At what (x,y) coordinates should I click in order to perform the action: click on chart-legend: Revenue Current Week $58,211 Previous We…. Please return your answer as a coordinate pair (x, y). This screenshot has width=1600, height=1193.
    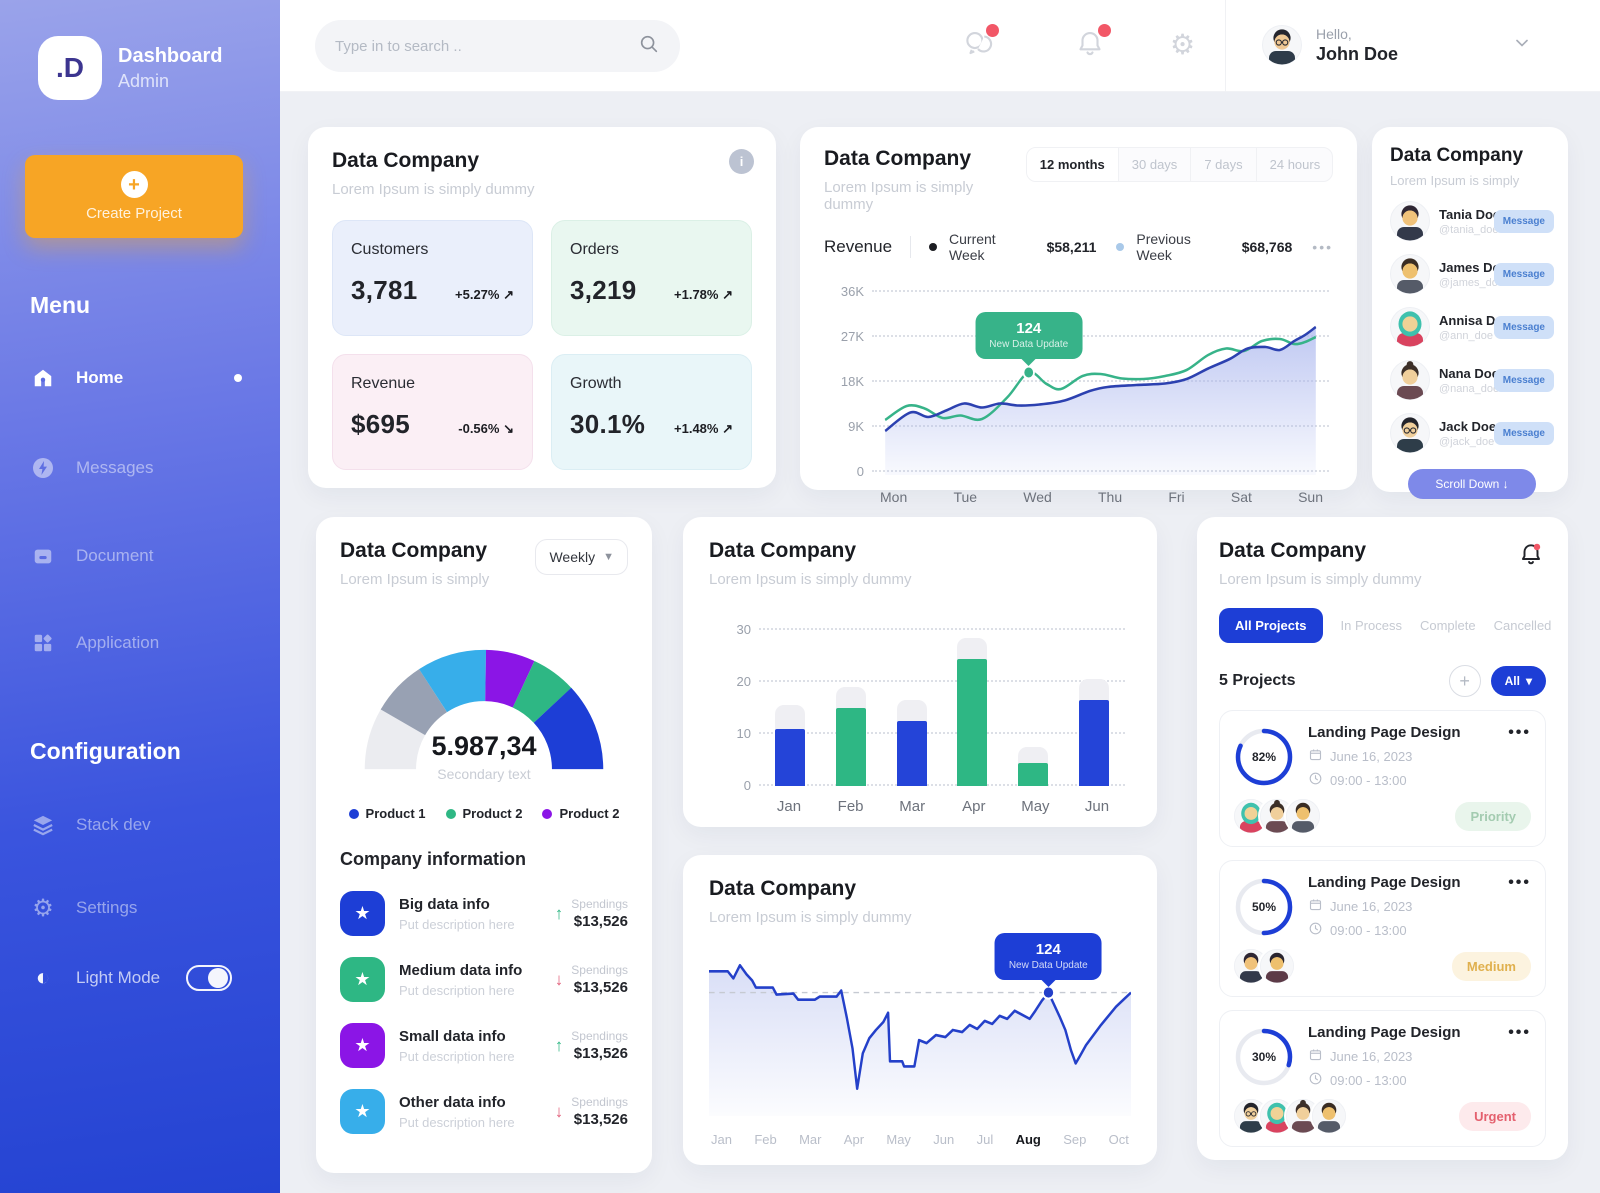
    Looking at the image, I should click on (1078, 247).